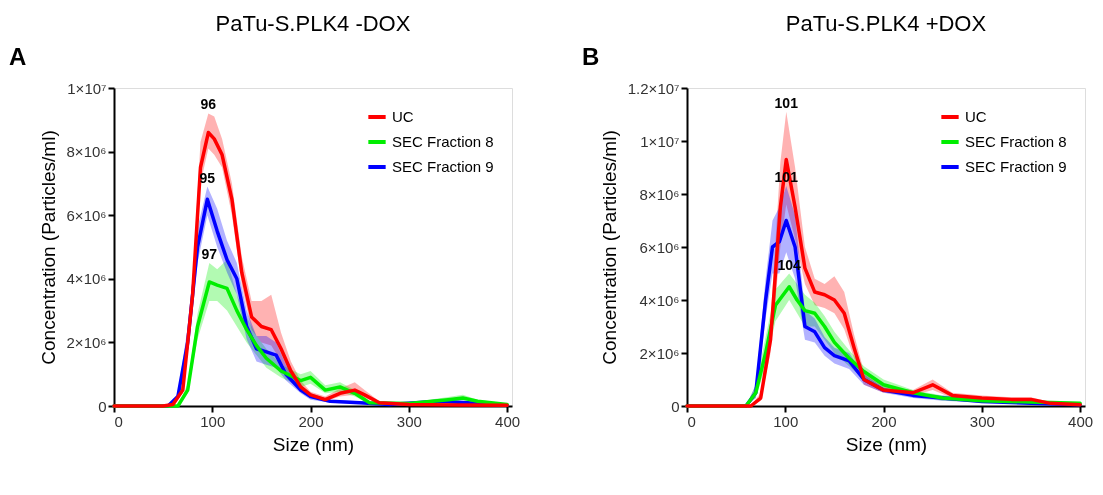  I want to click on chart-title: PaTu-S.PLK4 -DOX, so click(313, 23).